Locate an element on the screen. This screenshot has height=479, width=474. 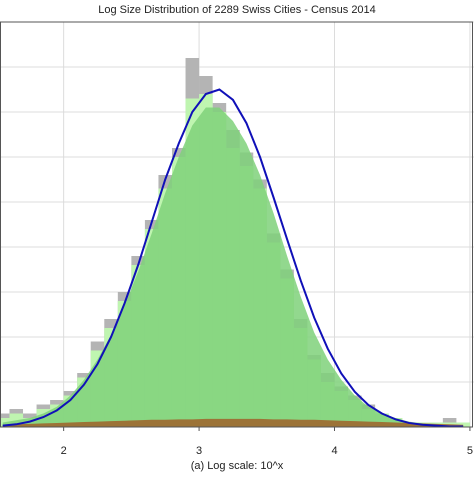
x-tick-label: 2 is located at coordinates (64, 451).